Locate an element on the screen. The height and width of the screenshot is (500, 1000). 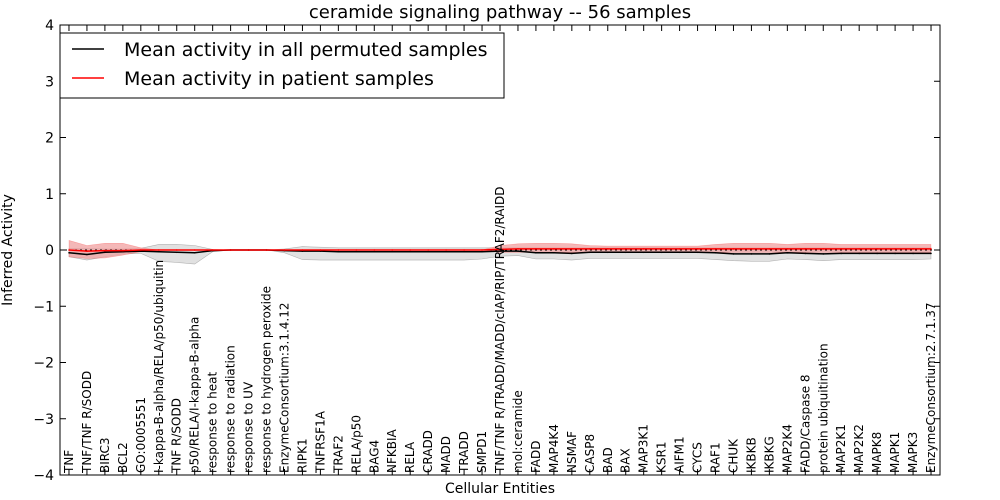
x-tick-label: NFKBIA is located at coordinates (392, 450).